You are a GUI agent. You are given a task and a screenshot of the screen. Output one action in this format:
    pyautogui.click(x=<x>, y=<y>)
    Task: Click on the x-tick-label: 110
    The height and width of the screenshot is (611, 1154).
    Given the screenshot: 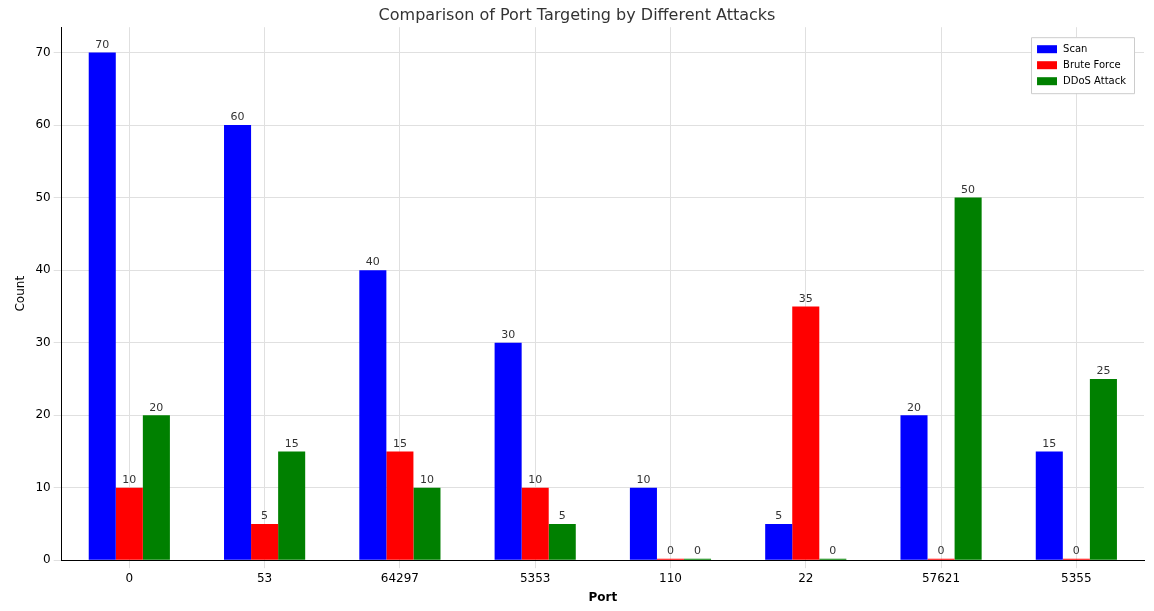 What is the action you would take?
    pyautogui.click(x=670, y=577)
    